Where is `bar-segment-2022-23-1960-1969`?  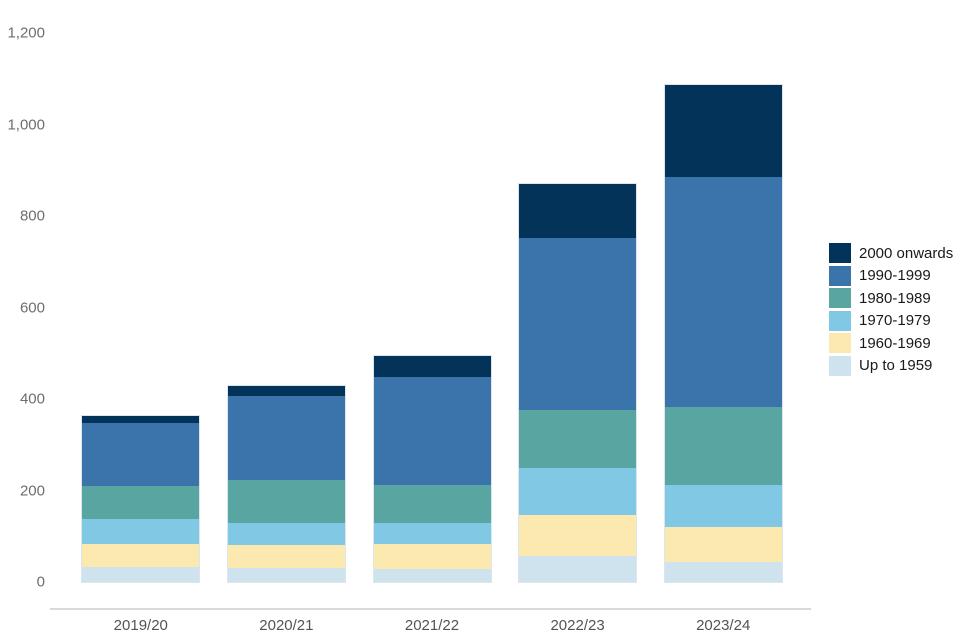
bar-segment-2022-23-1960-1969 is located at coordinates (578, 536).